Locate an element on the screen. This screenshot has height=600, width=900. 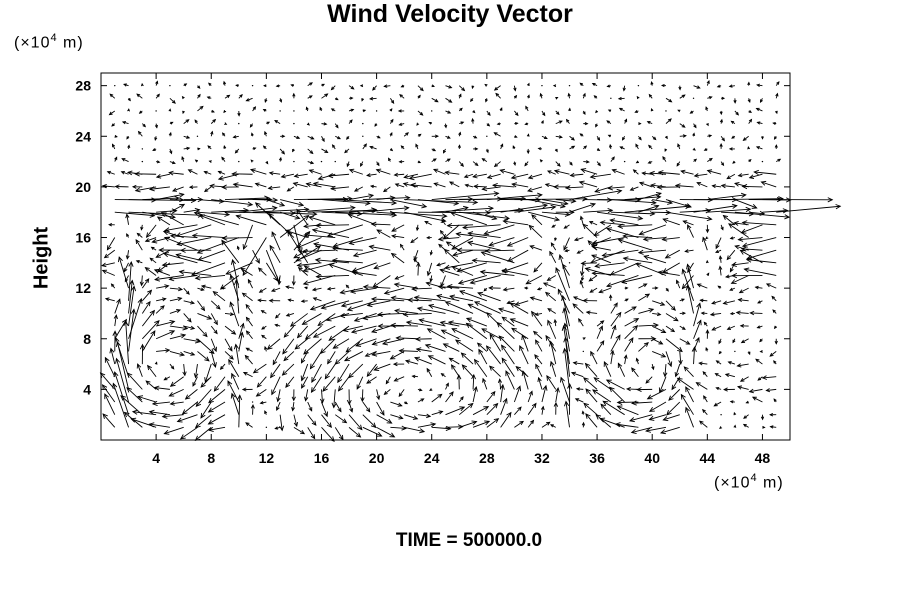
y-unit-prefix: (×10 is located at coordinates (32, 43).